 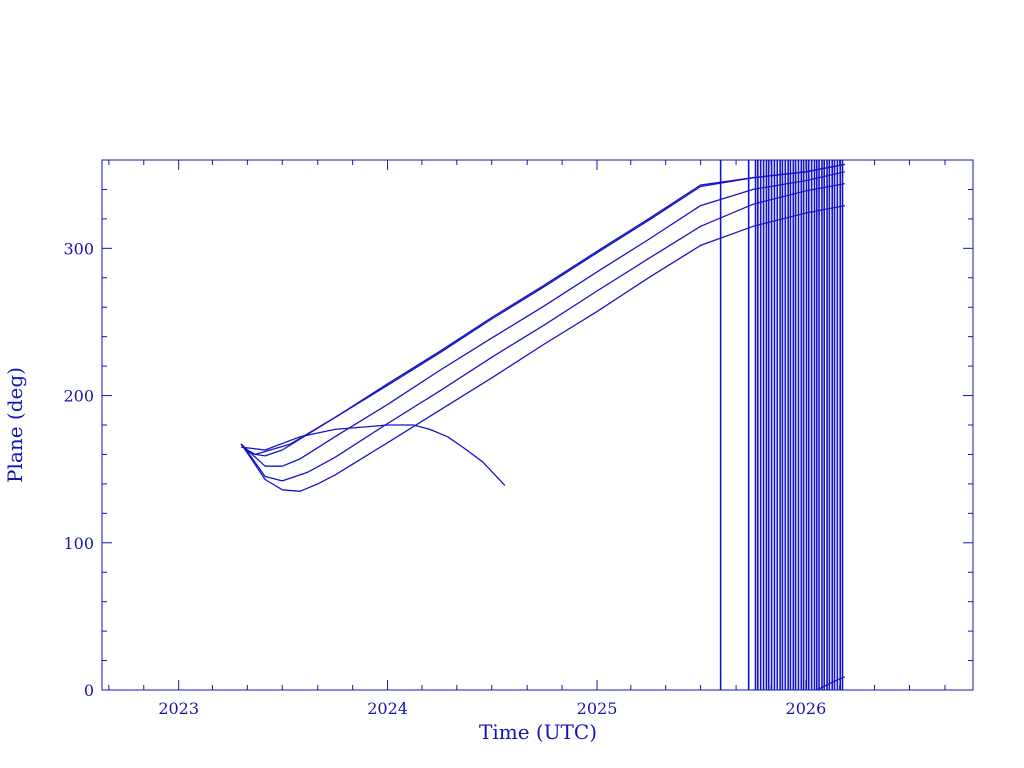 I want to click on x-tick-label: 2024, so click(x=387, y=708).